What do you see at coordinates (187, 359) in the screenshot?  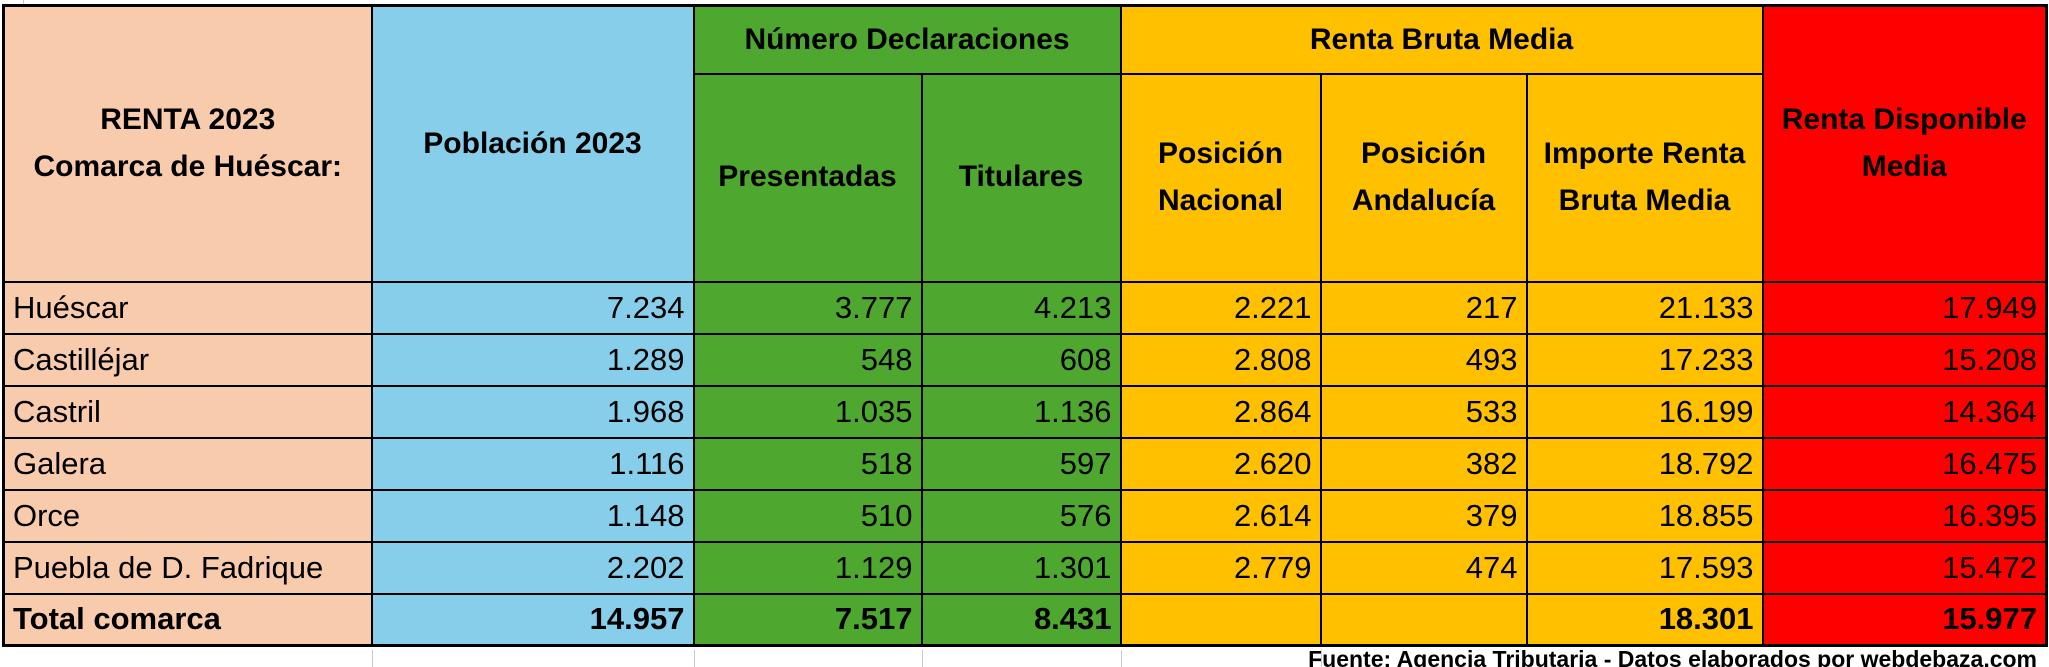 I see `cell-municipality: Castilléjar` at bounding box center [187, 359].